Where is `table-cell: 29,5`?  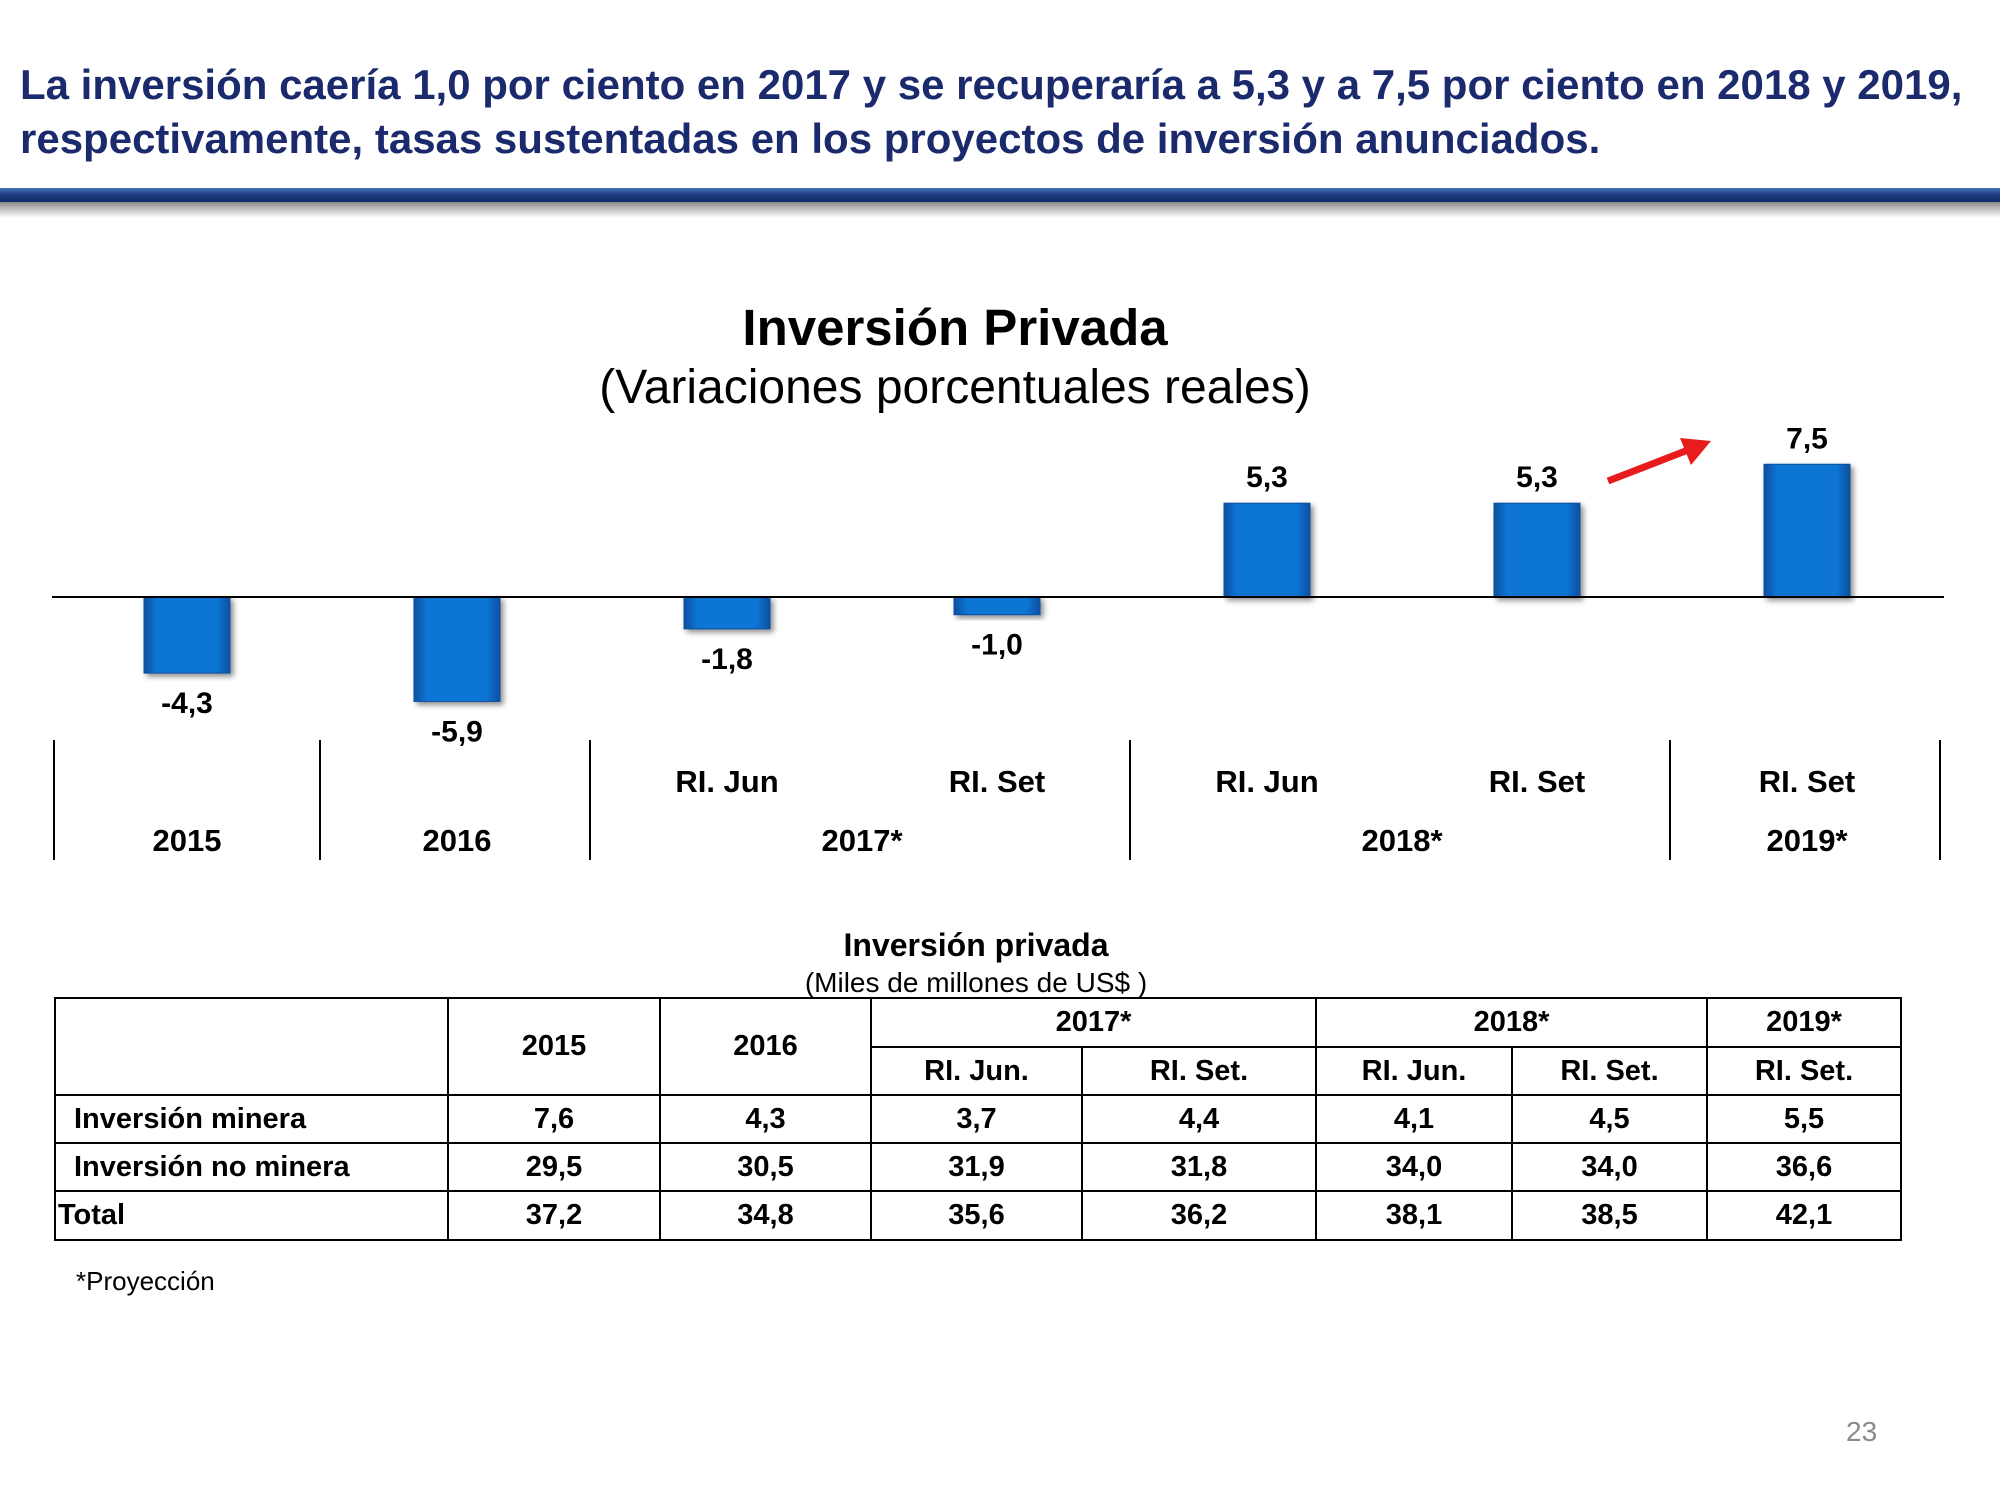
table-cell: 29,5 is located at coordinates (554, 1167).